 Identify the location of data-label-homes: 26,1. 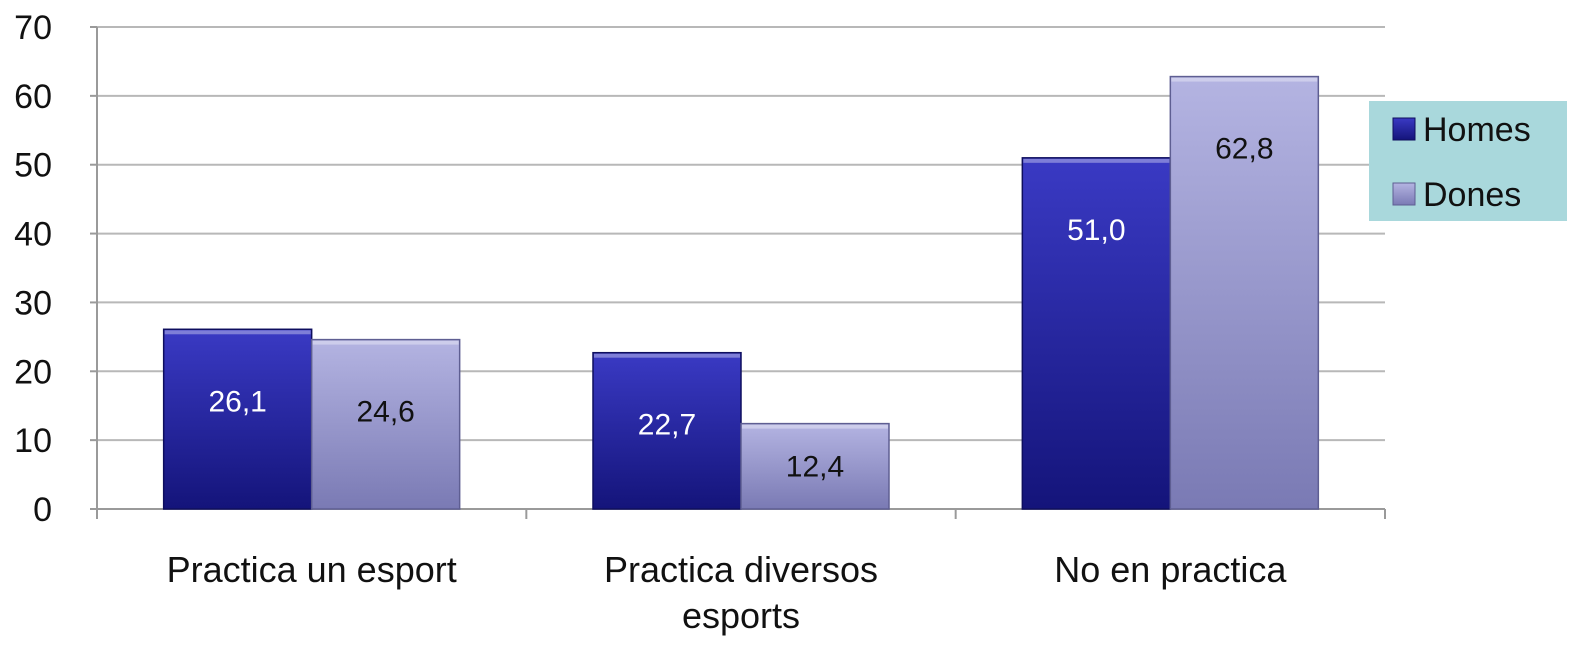
(237, 401).